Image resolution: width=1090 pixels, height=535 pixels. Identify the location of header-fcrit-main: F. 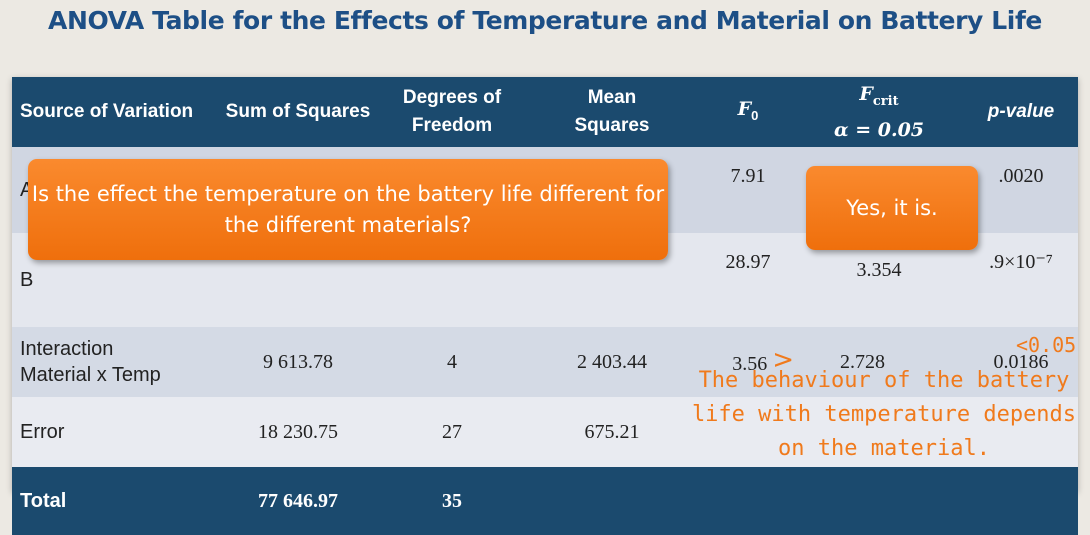
(866, 94).